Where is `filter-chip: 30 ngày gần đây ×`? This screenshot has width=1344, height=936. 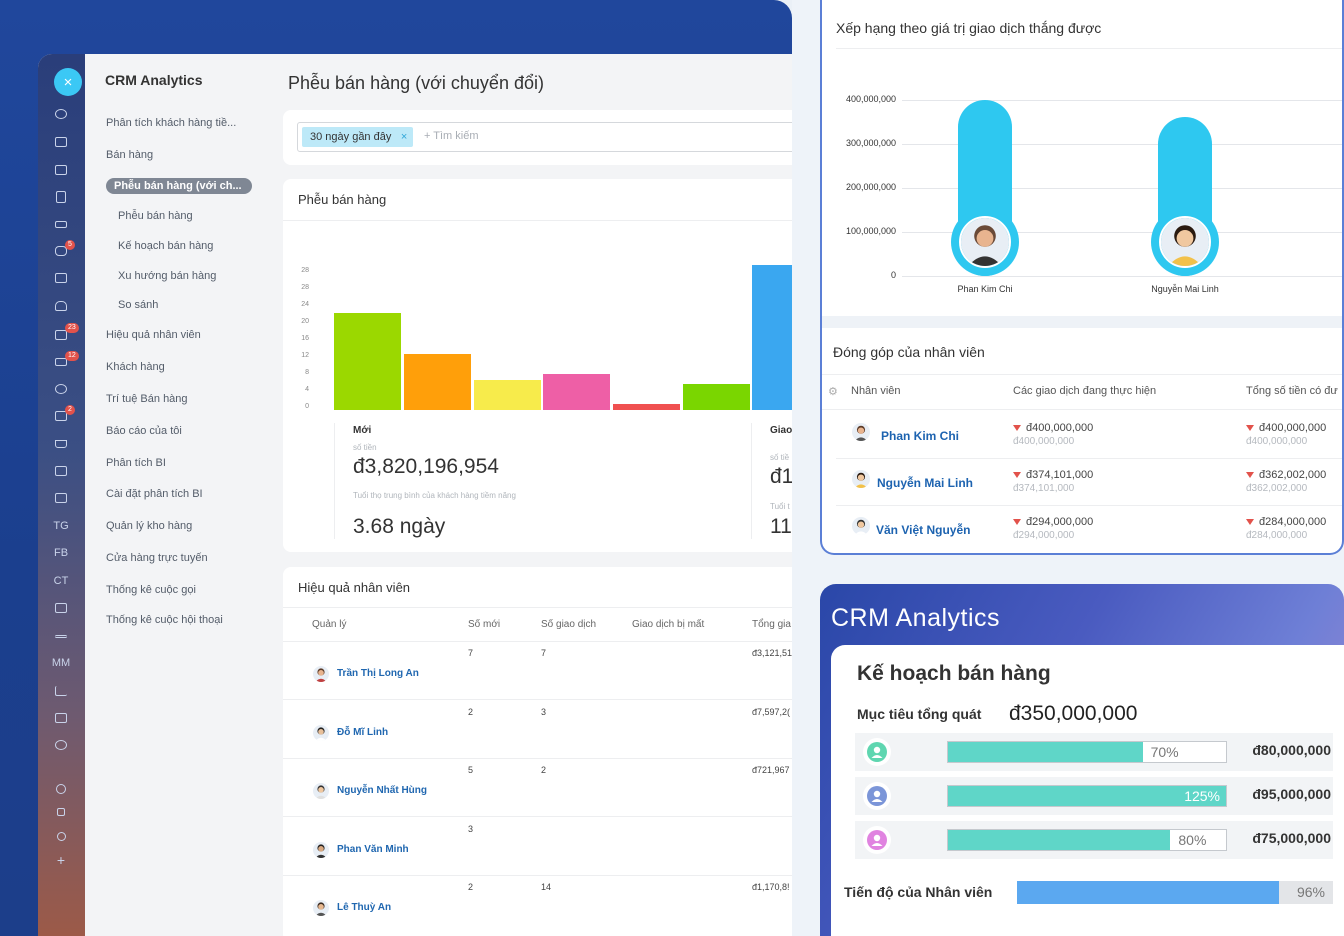 filter-chip: 30 ngày gần đây × is located at coordinates (358, 137).